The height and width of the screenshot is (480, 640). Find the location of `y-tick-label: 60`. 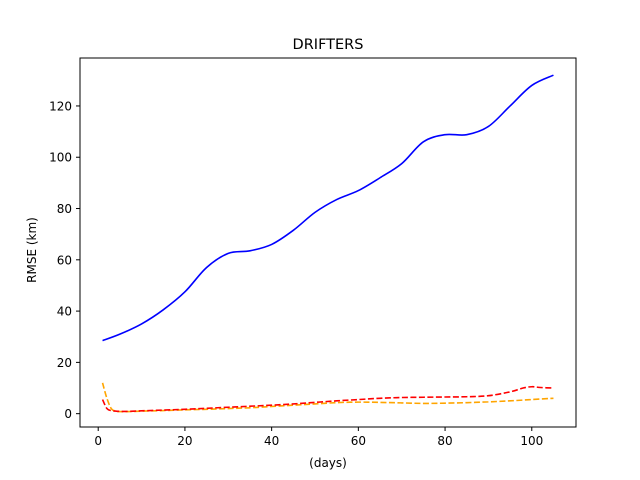

y-tick-label: 60 is located at coordinates (64, 260).